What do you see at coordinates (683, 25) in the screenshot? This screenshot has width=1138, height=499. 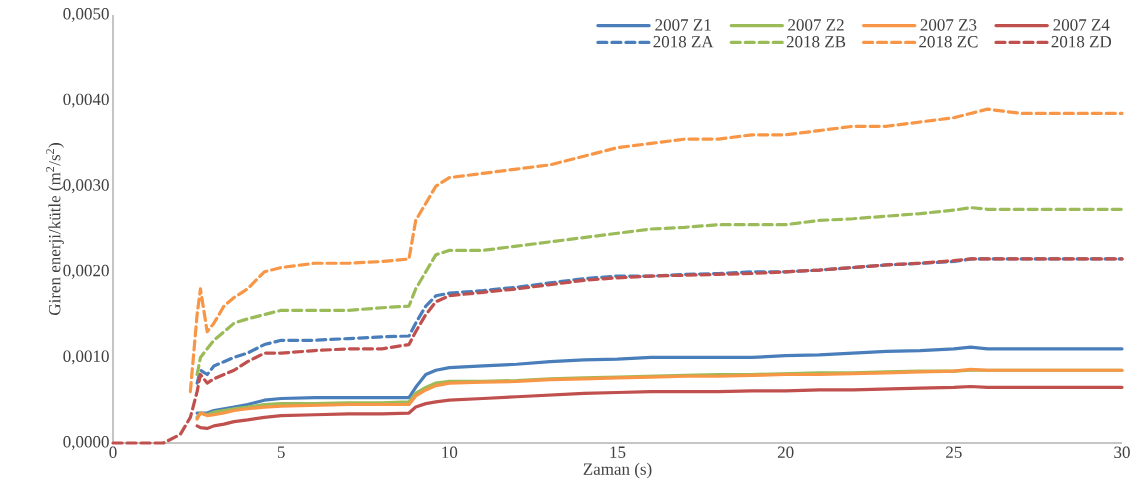 I see `legend-label: 2007 Z1` at bounding box center [683, 25].